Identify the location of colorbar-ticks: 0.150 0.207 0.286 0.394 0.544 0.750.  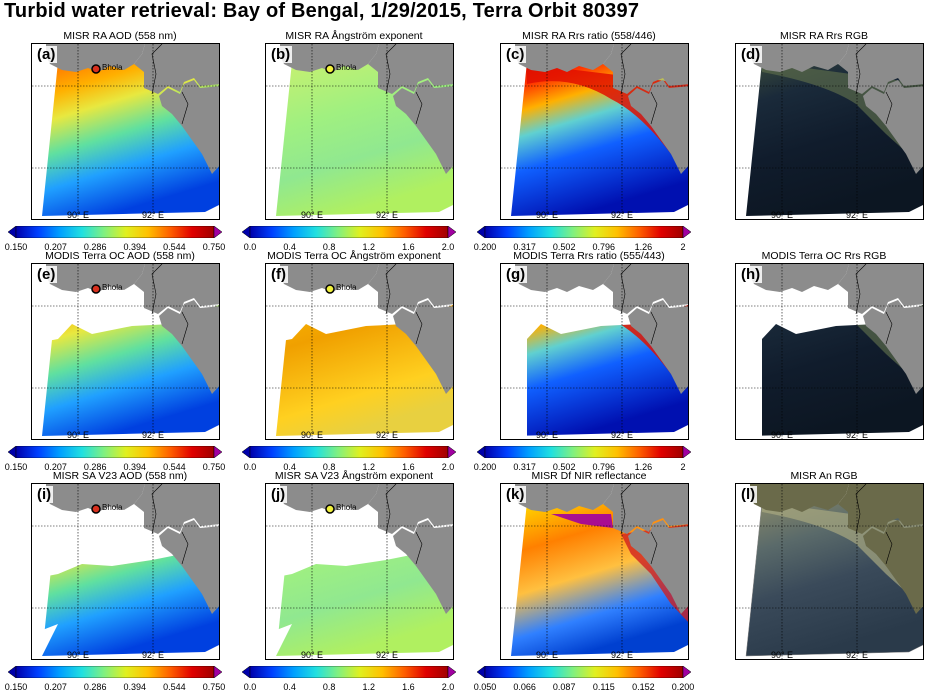
(115, 468).